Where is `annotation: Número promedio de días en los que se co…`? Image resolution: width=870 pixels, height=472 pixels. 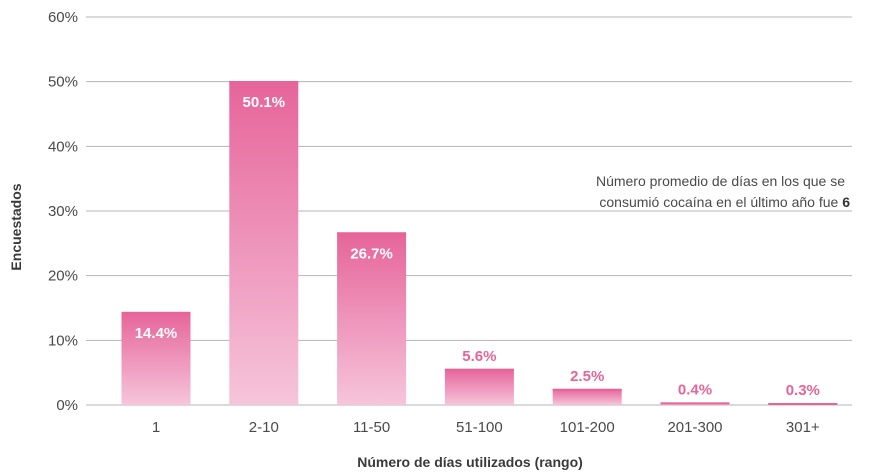 annotation: Número promedio de días en los que se co… is located at coordinates (723, 191).